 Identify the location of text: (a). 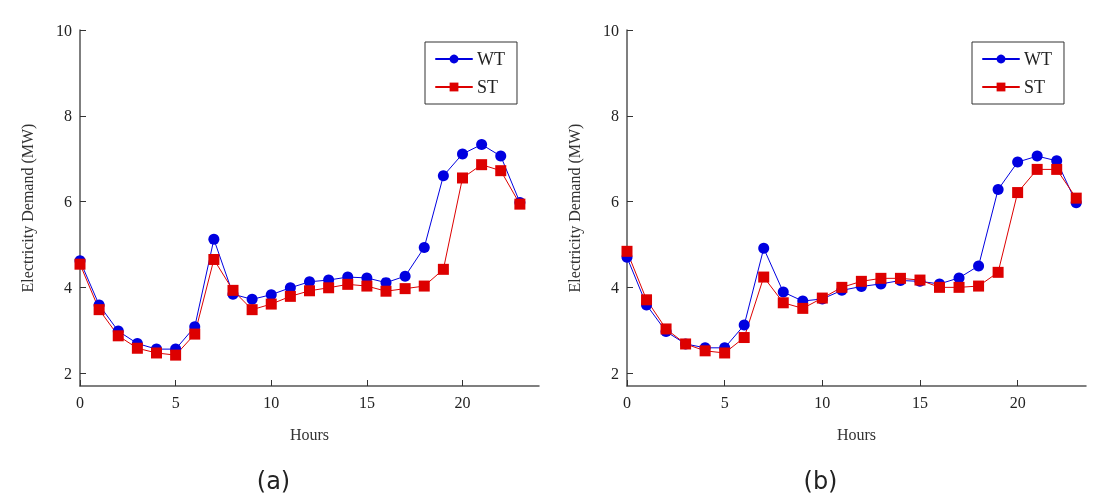
(273, 481).